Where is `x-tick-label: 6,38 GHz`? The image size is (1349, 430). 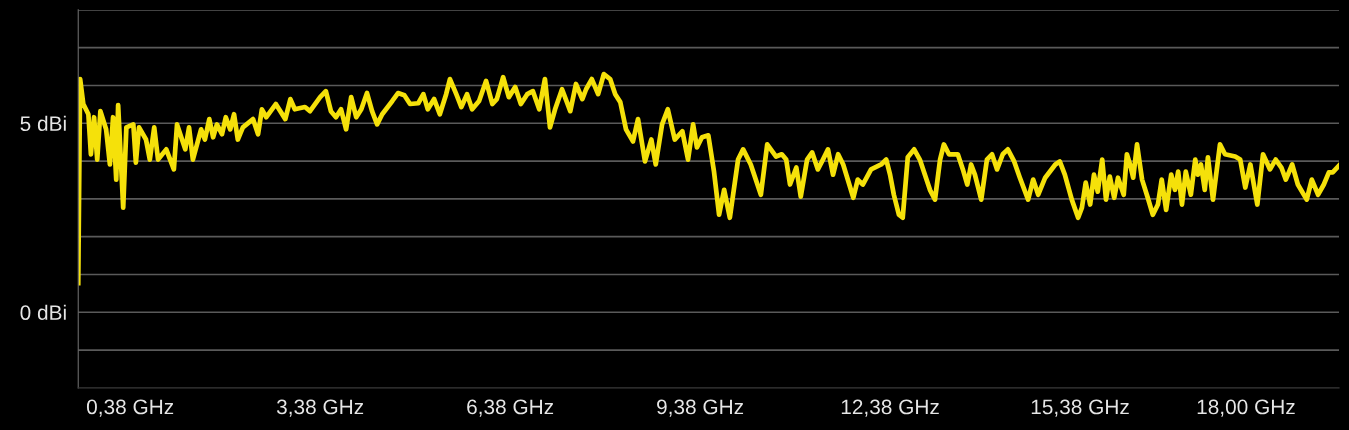 x-tick-label: 6,38 GHz is located at coordinates (510, 408).